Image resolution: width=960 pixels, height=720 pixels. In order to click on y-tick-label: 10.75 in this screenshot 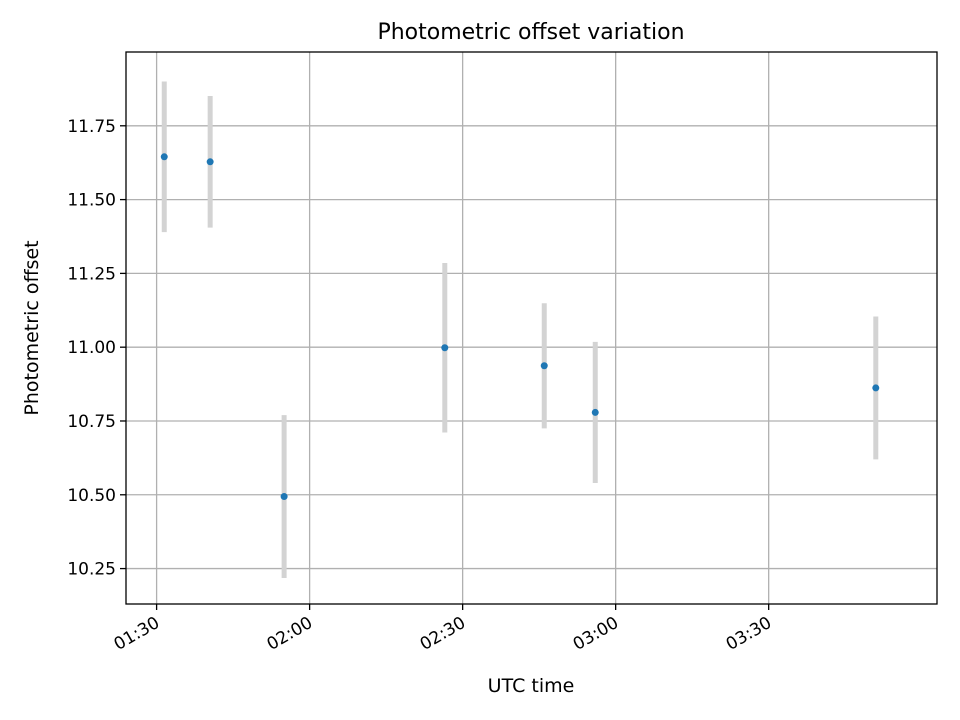, I will do `click(91, 422)`.